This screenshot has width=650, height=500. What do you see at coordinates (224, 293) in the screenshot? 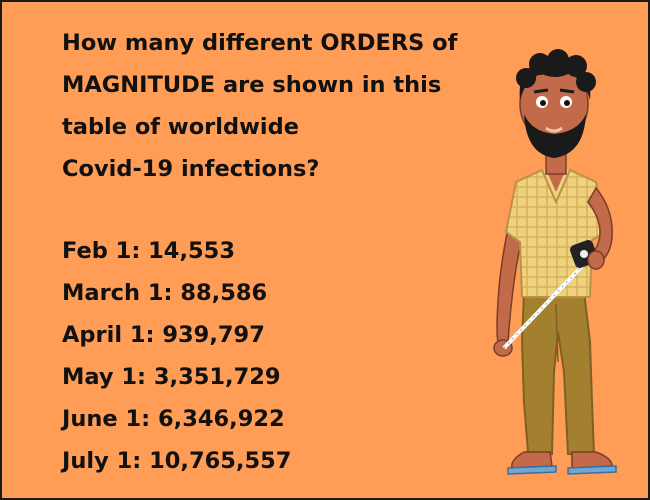
I see `infection-count: 88,586` at bounding box center [224, 293].